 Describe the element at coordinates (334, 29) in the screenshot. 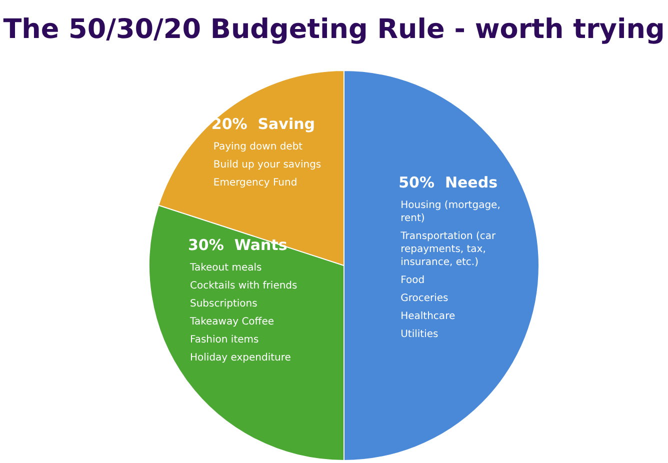

I see `chart-title: The 50/30/20 Budgeting Rule - worth trying` at that location.